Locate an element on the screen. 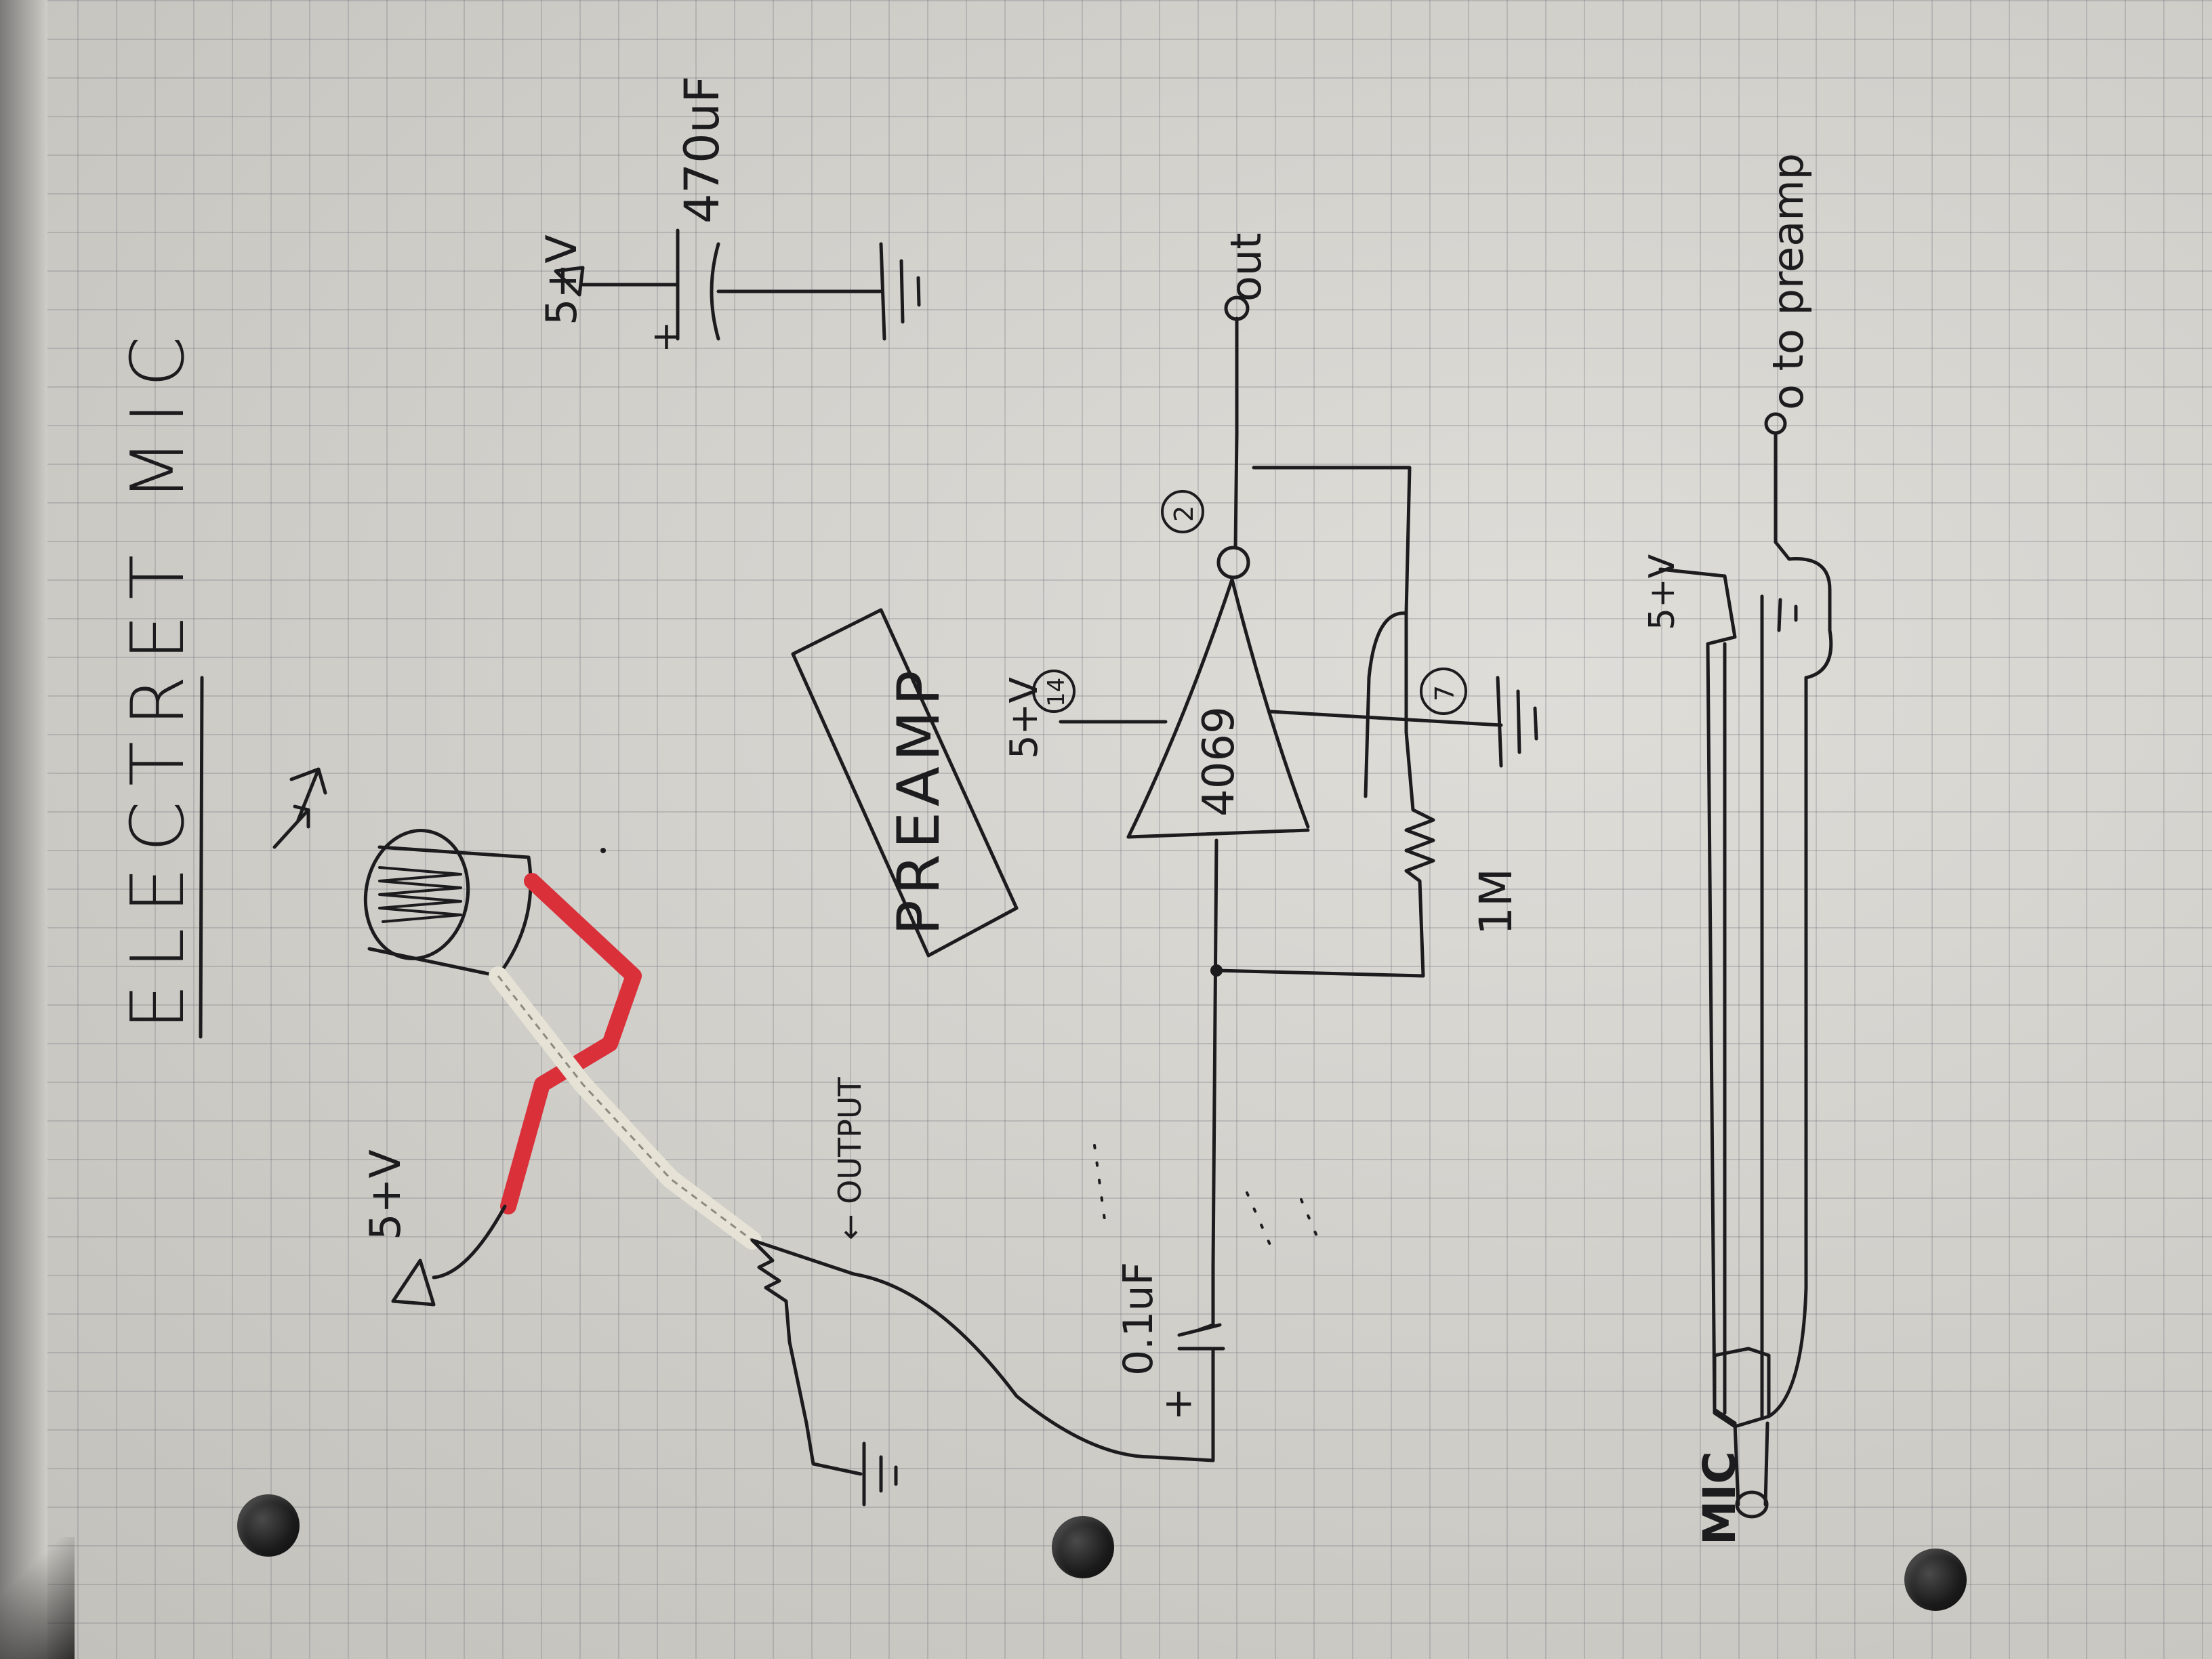  title-underline is located at coordinates (202, 858).